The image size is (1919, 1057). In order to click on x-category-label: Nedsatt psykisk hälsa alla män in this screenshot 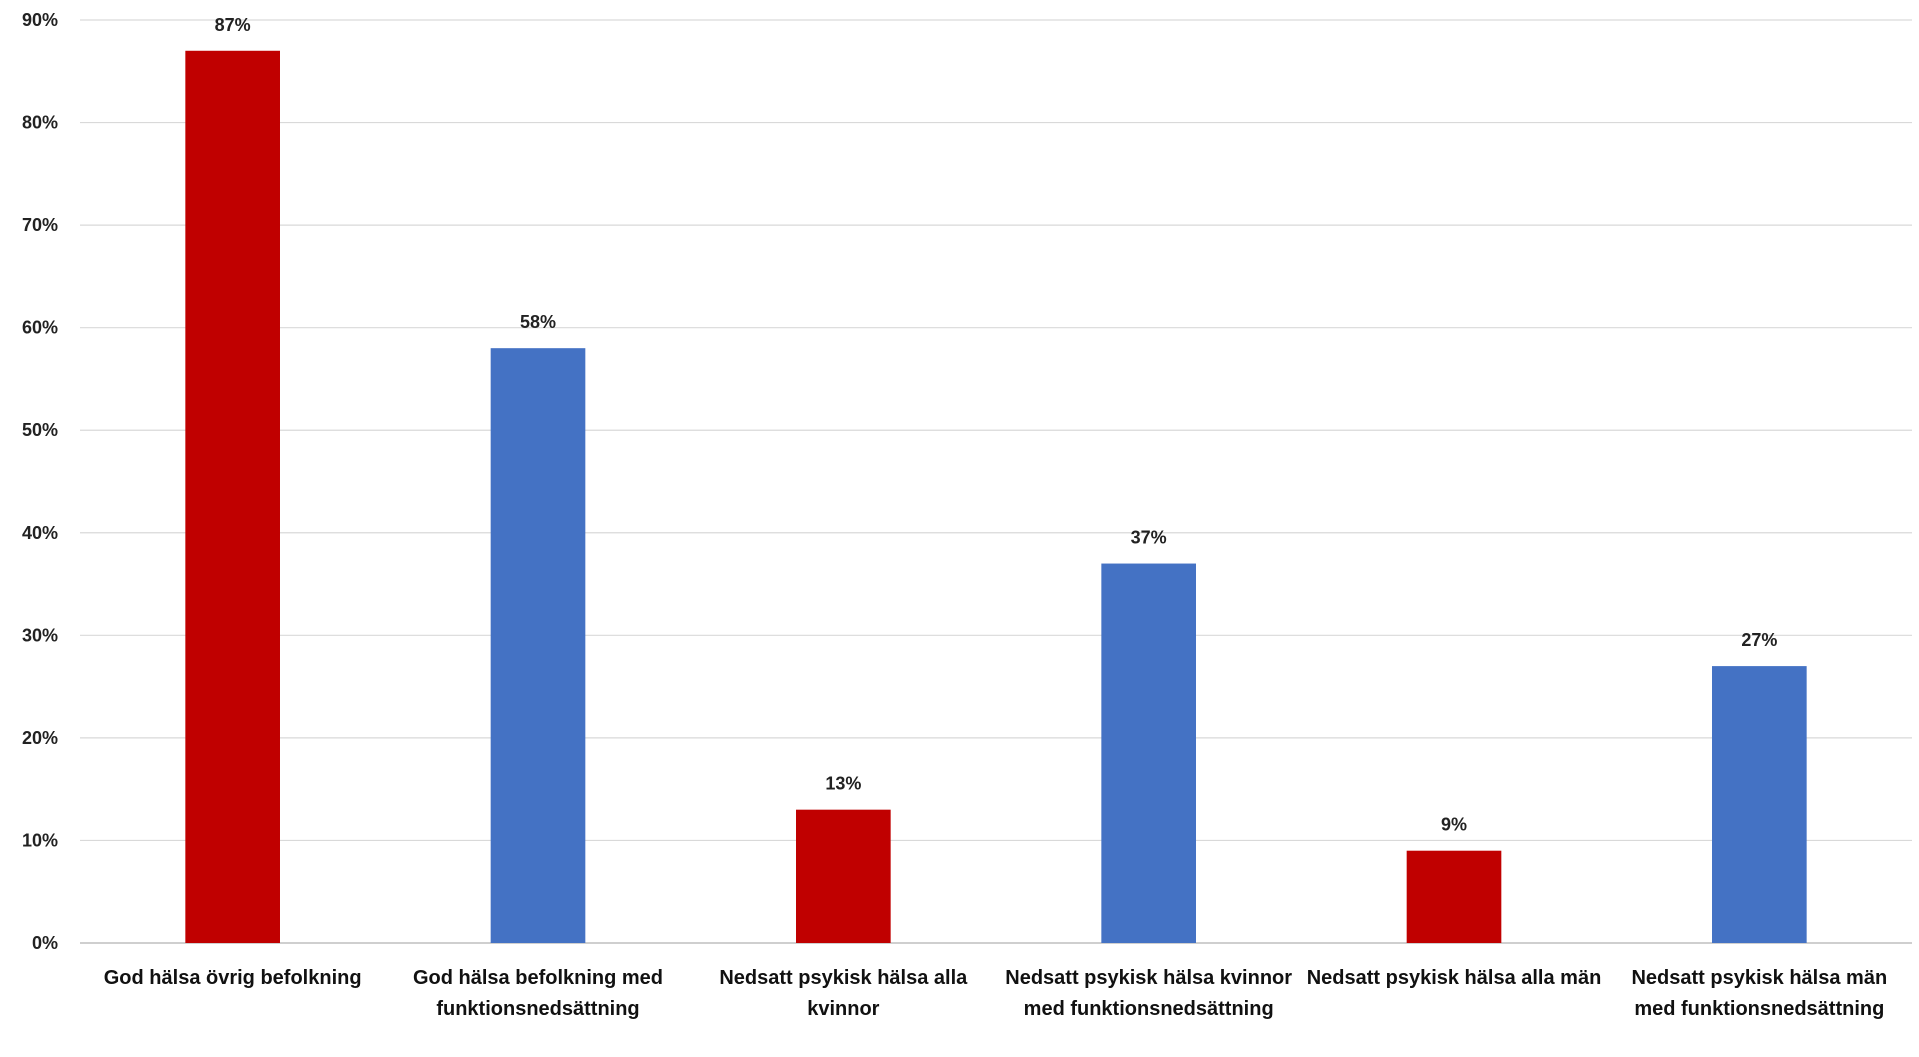, I will do `click(1454, 978)`.